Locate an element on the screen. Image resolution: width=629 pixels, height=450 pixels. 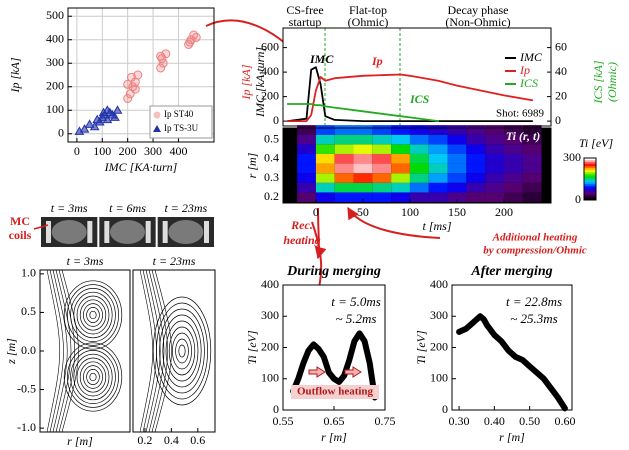
series-line is located at coordinates (410, 94).